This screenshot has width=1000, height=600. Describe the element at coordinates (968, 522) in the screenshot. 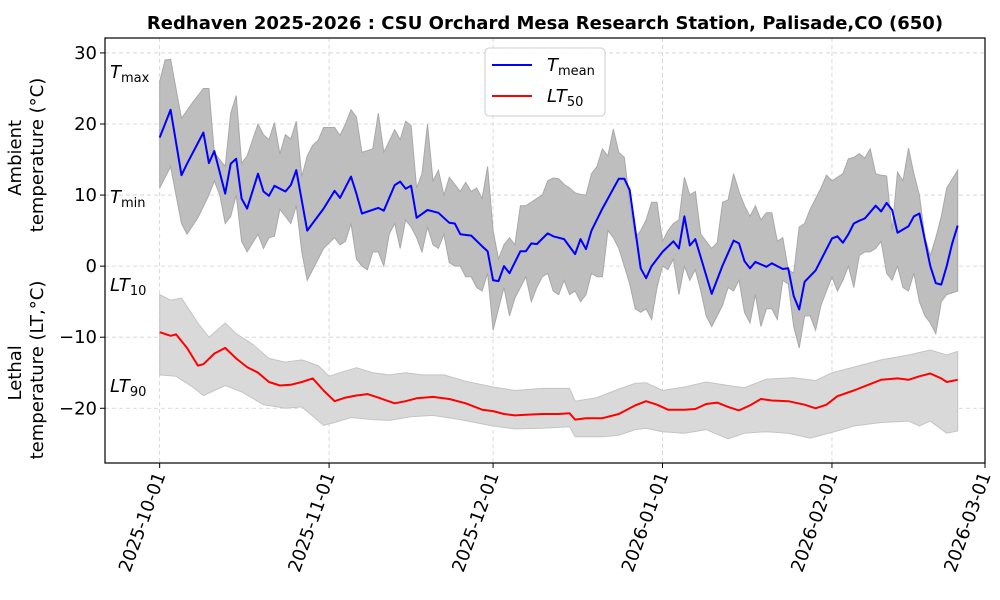

I see `x-tick-label: 2026-03-01` at that location.